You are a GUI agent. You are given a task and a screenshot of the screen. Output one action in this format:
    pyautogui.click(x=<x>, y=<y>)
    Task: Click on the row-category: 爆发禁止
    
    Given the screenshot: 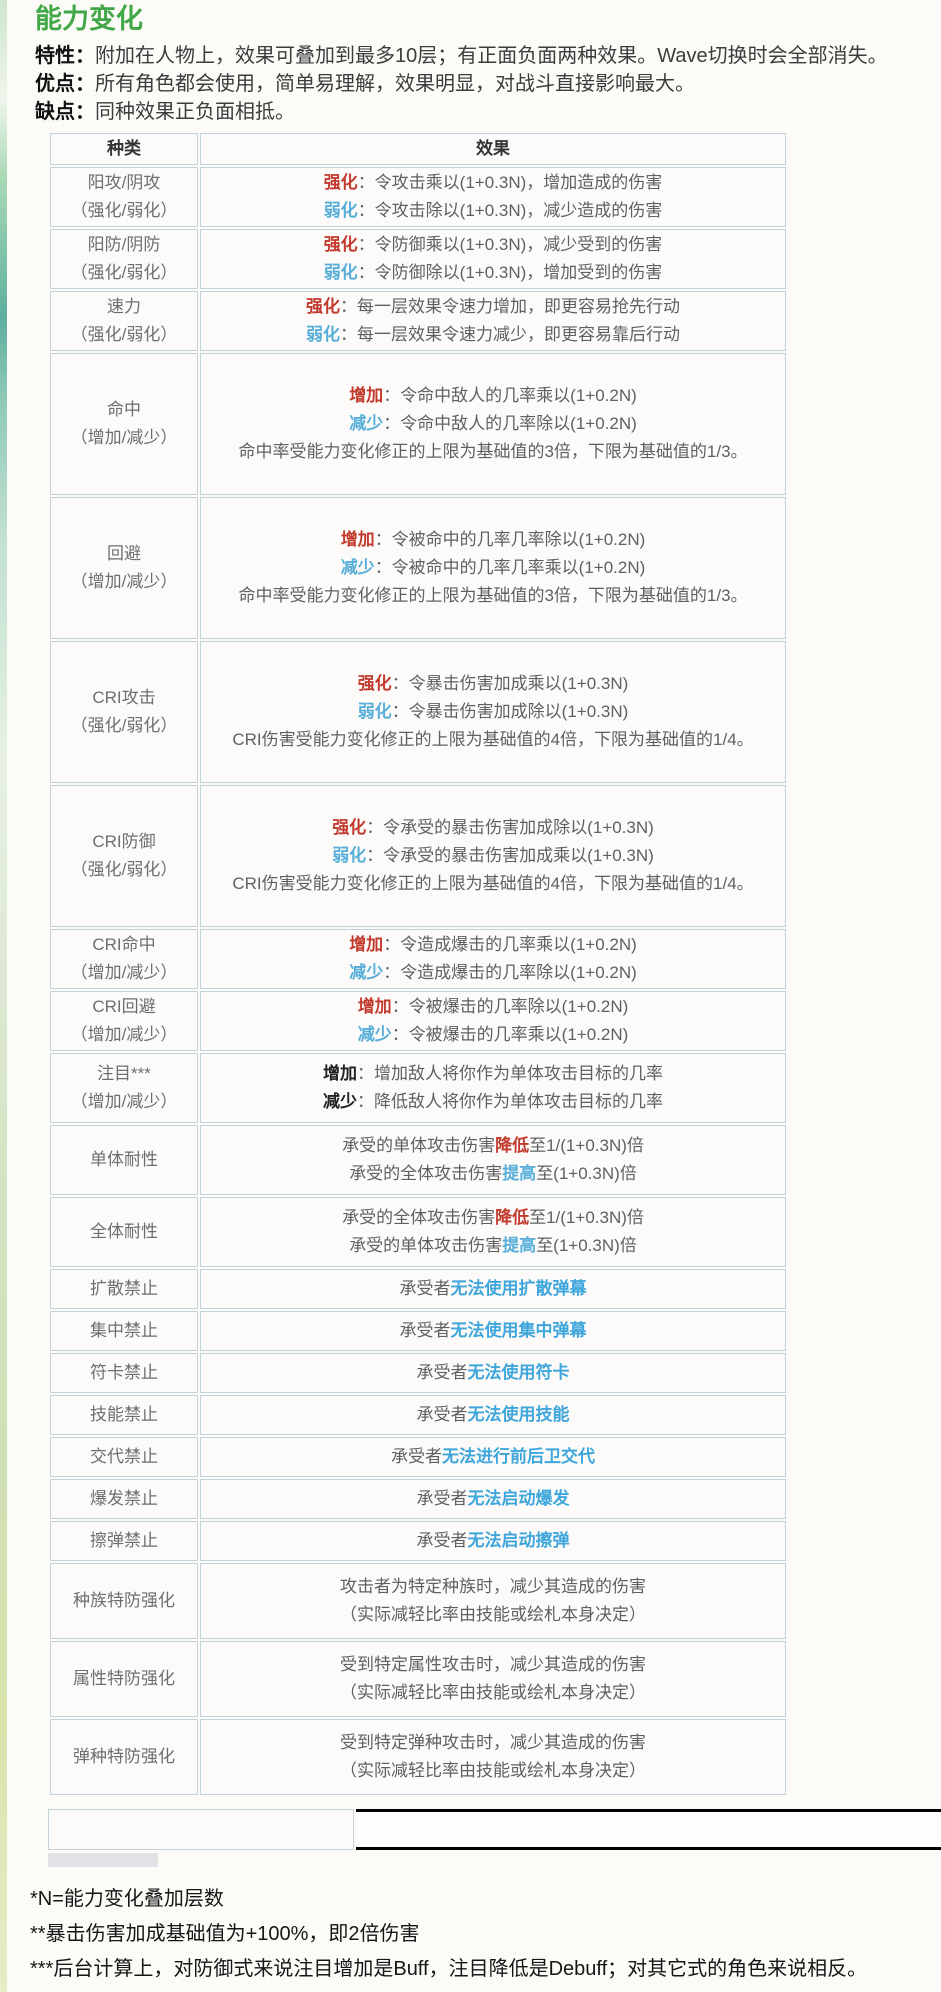 What is the action you would take?
    pyautogui.click(x=124, y=1499)
    